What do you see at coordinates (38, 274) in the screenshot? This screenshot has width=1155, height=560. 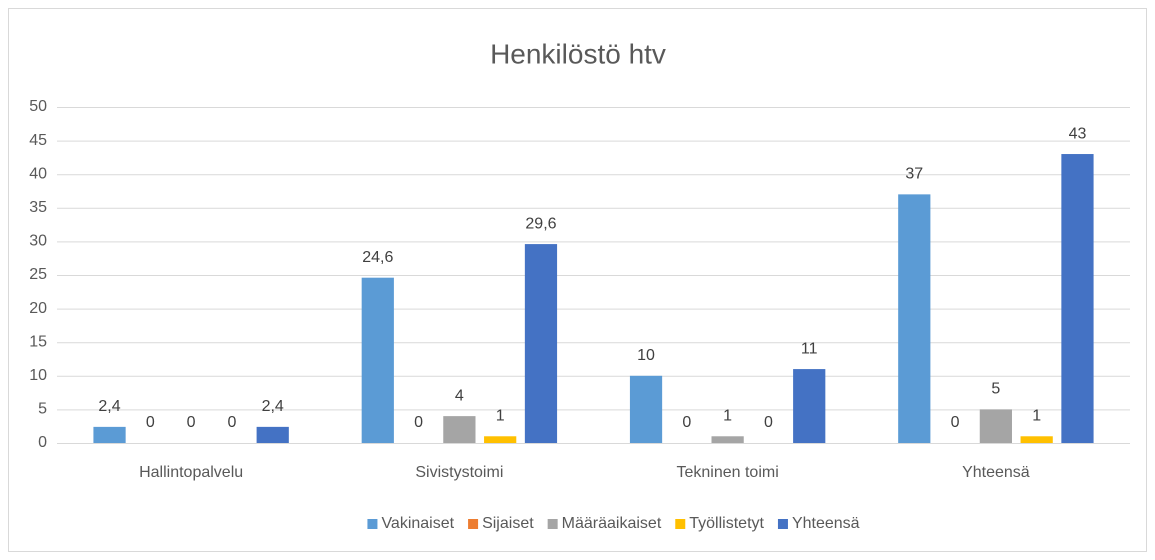 I see `y-tick-label: 25` at bounding box center [38, 274].